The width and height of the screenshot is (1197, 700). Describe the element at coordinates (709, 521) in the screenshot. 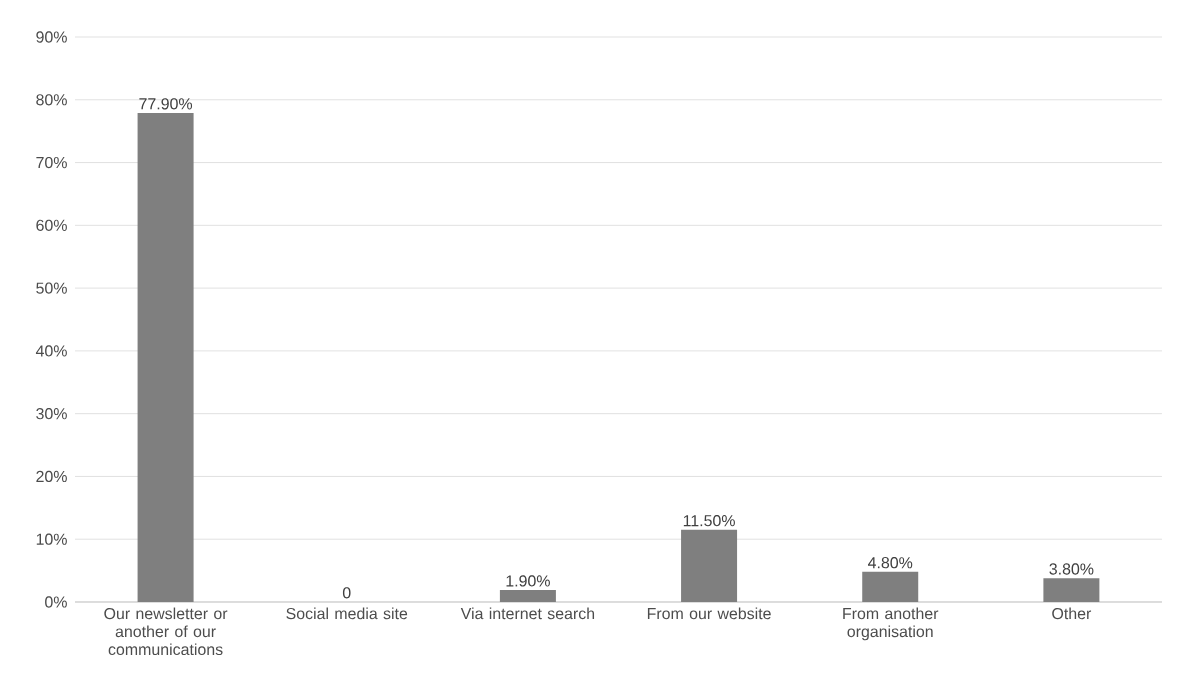

I see `data-label: 11.50%` at that location.